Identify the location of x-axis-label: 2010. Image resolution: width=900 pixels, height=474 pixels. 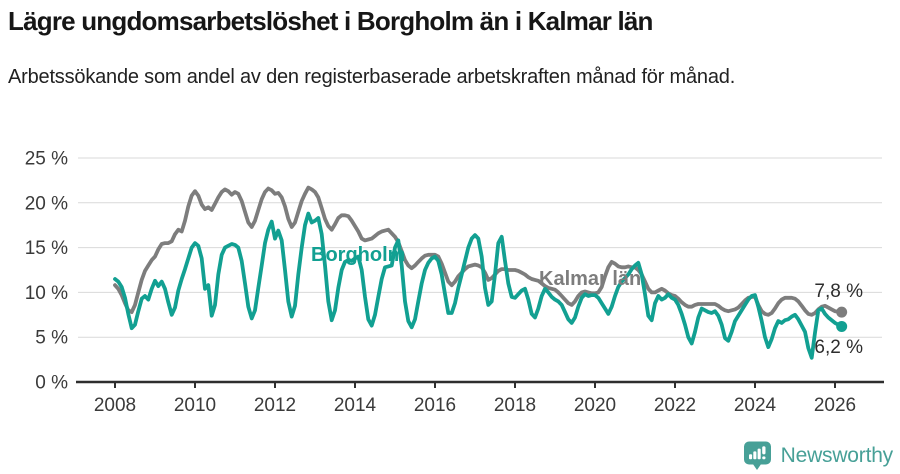
(195, 405).